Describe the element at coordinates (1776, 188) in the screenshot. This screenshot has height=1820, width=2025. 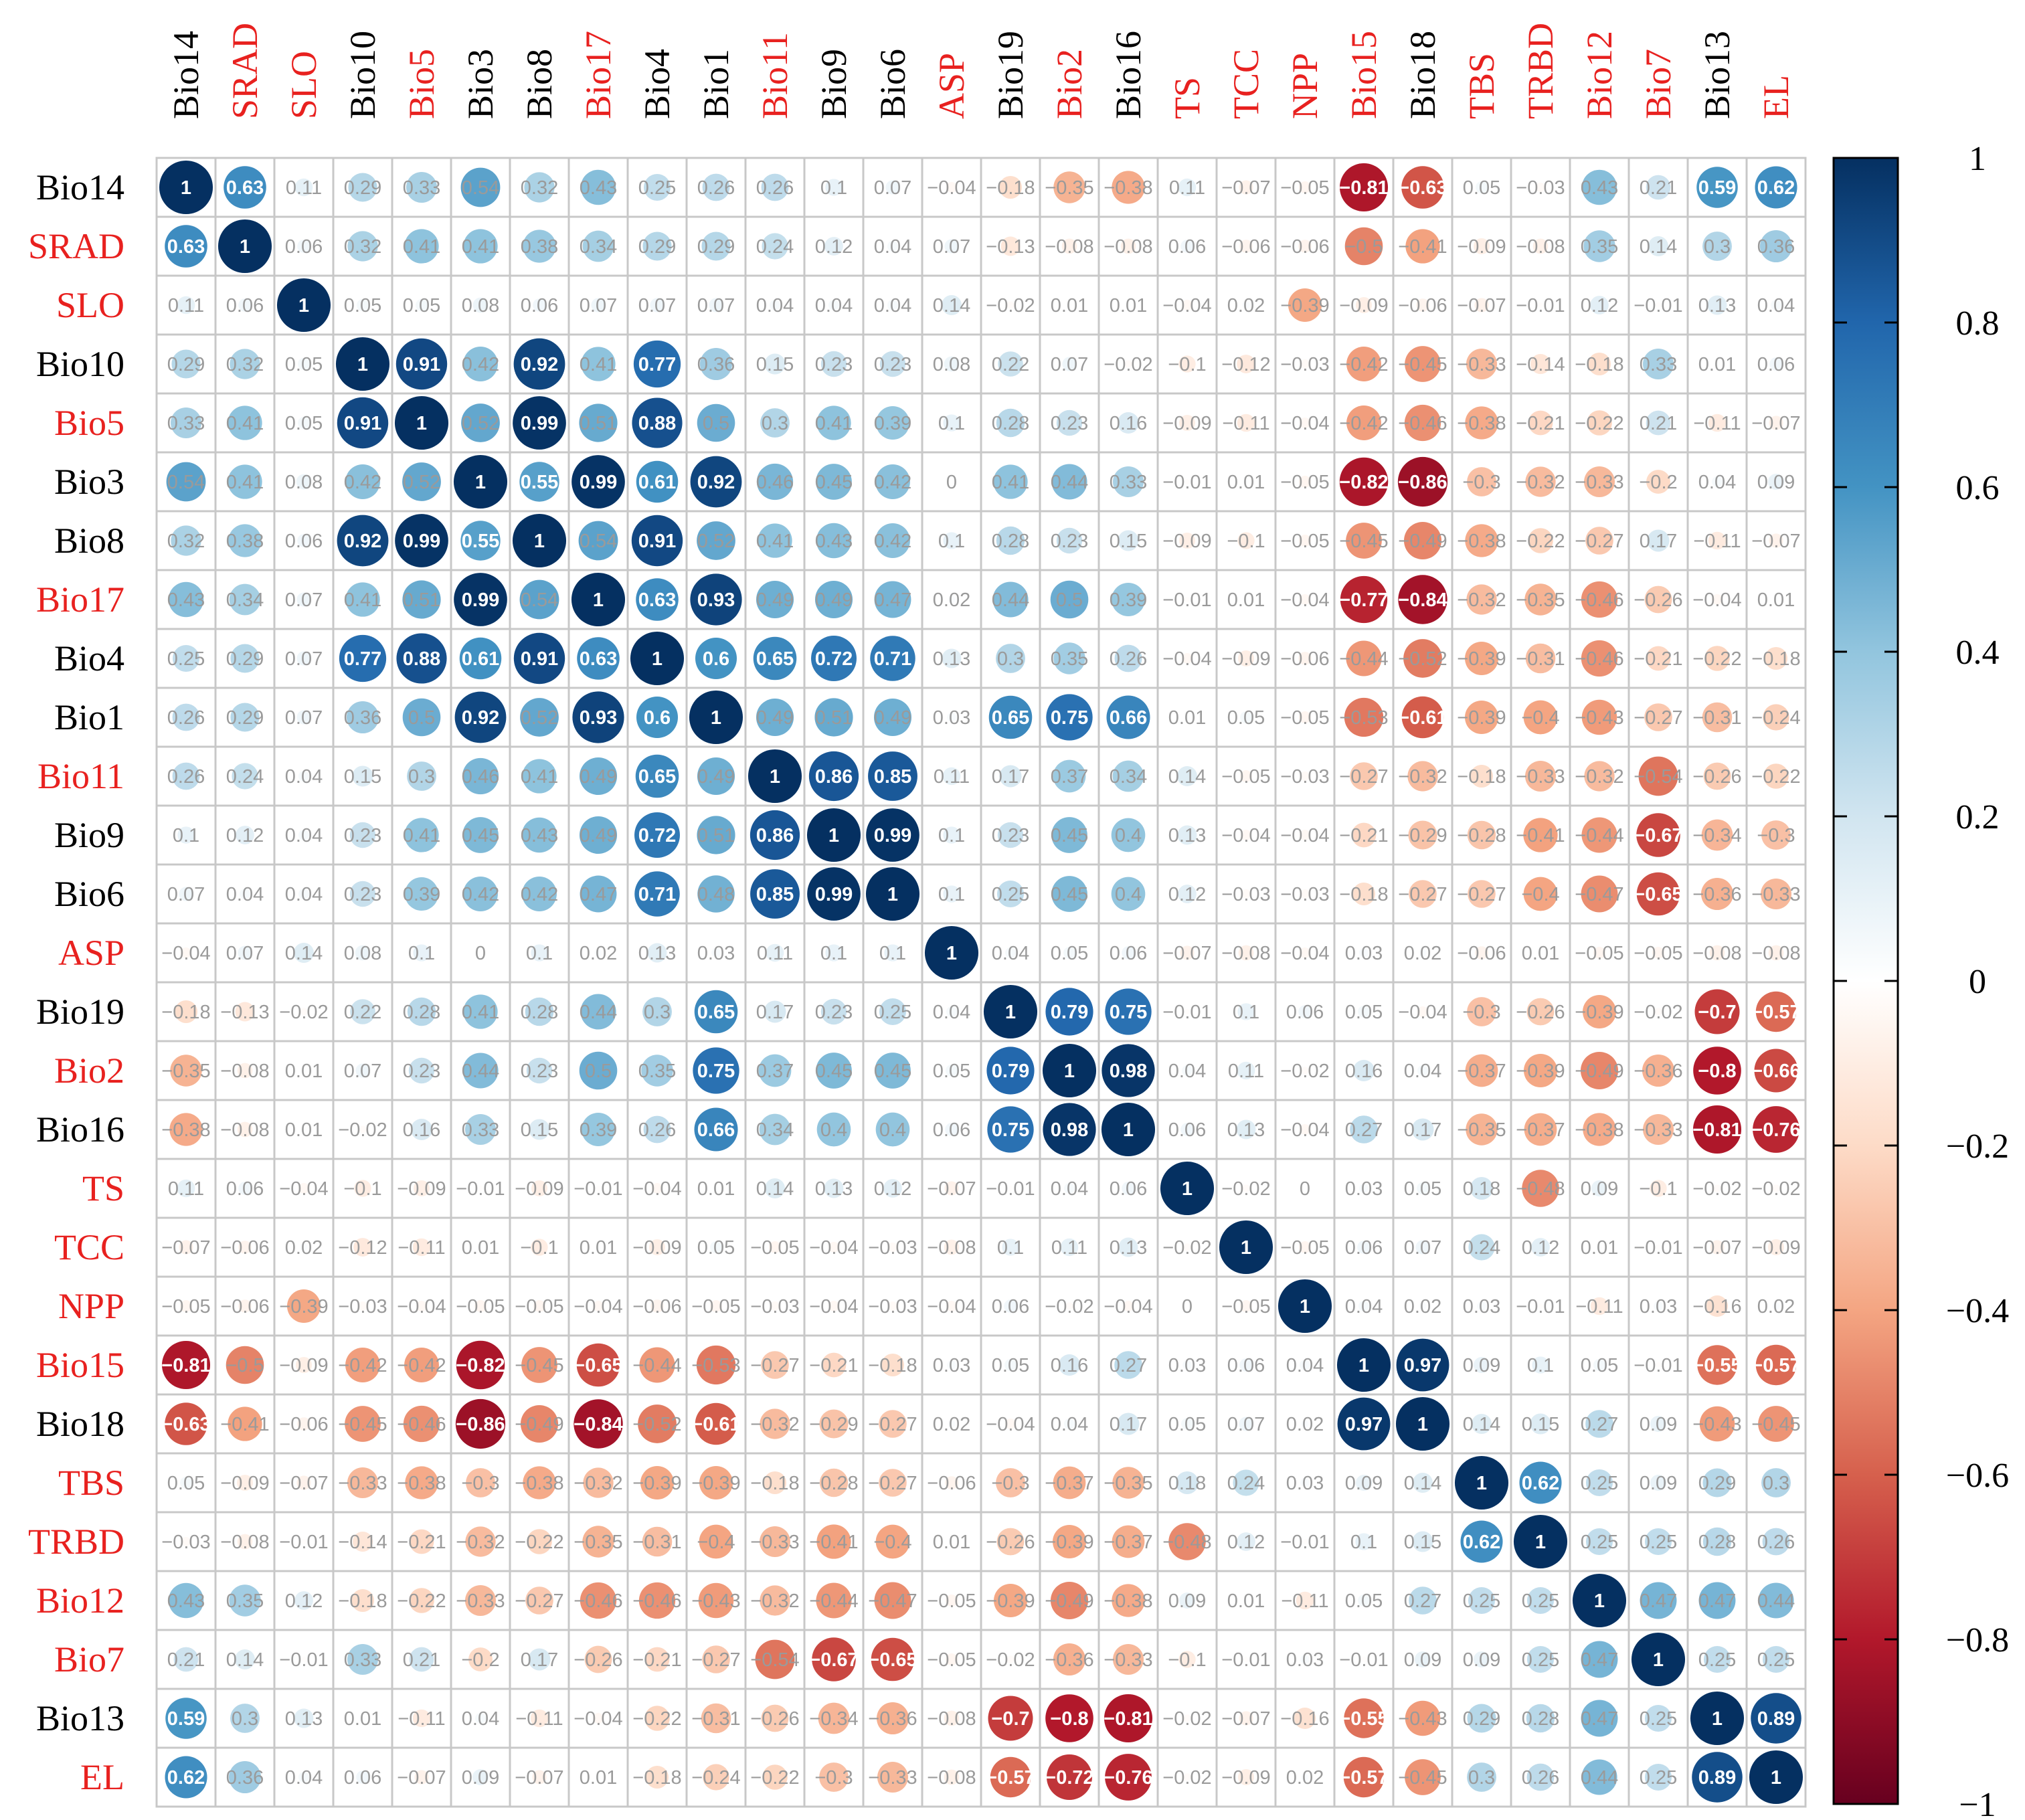
I see `corr-value-Bio14-EL: 0.62` at that location.